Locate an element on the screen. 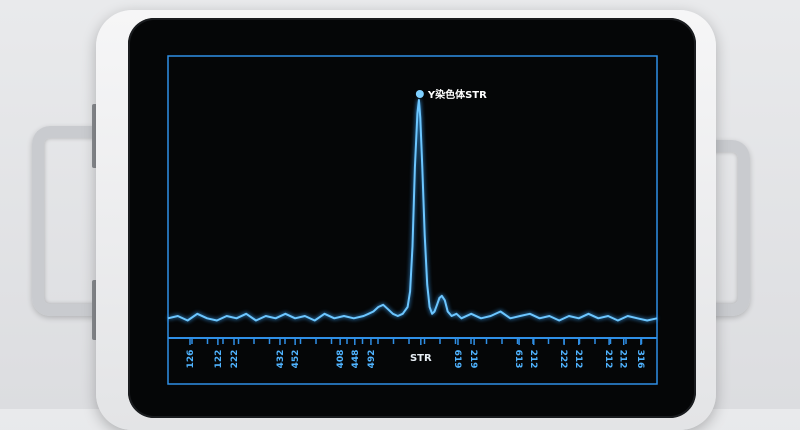 The width and height of the screenshot is (800, 430). x-tick-label: 448 is located at coordinates (356, 359).